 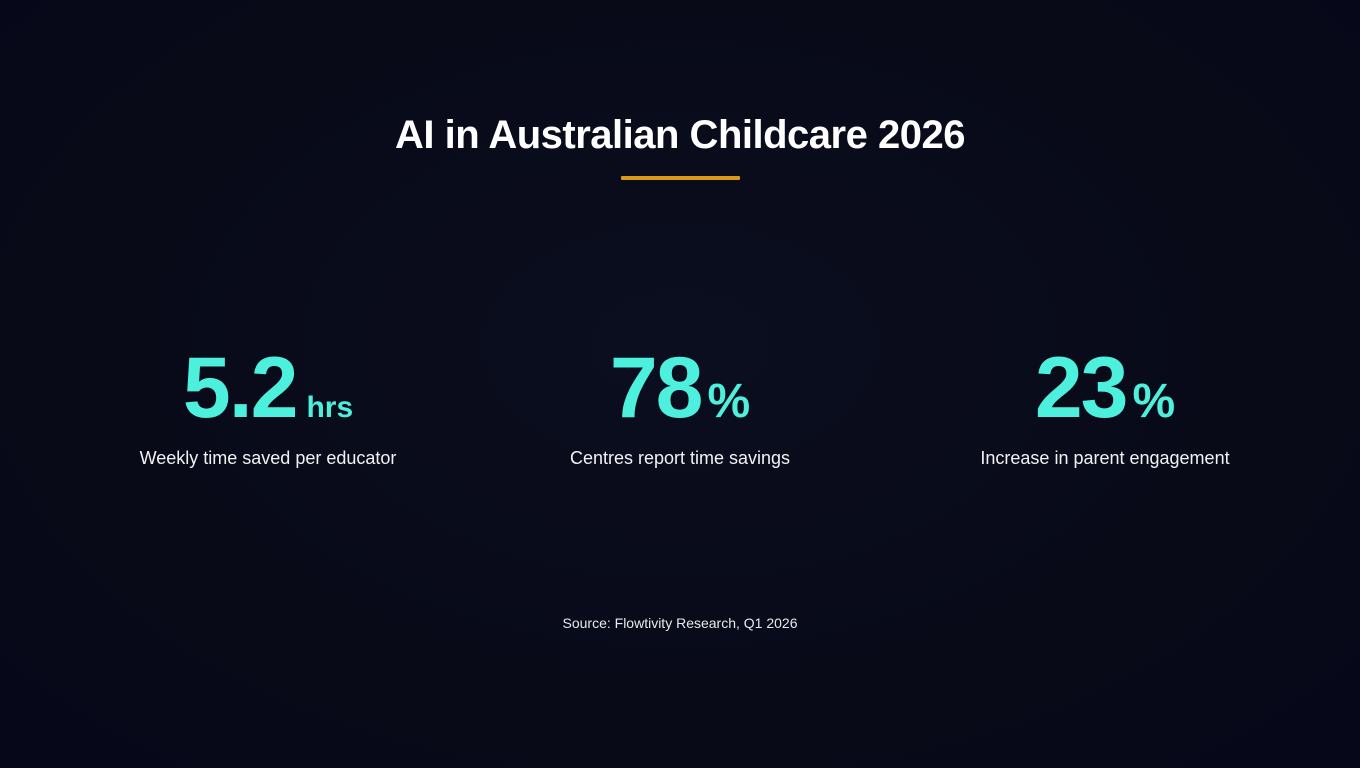 What do you see at coordinates (240, 388) in the screenshot?
I see `stat-number: 5.2` at bounding box center [240, 388].